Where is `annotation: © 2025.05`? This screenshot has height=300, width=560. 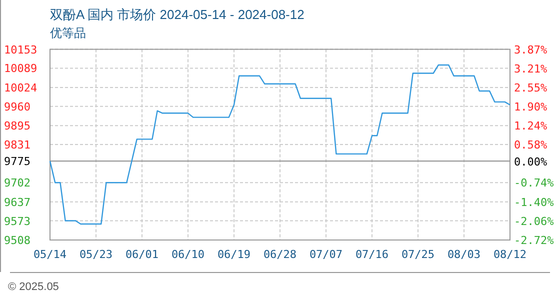 annotation: © 2025.05 is located at coordinates (33, 287).